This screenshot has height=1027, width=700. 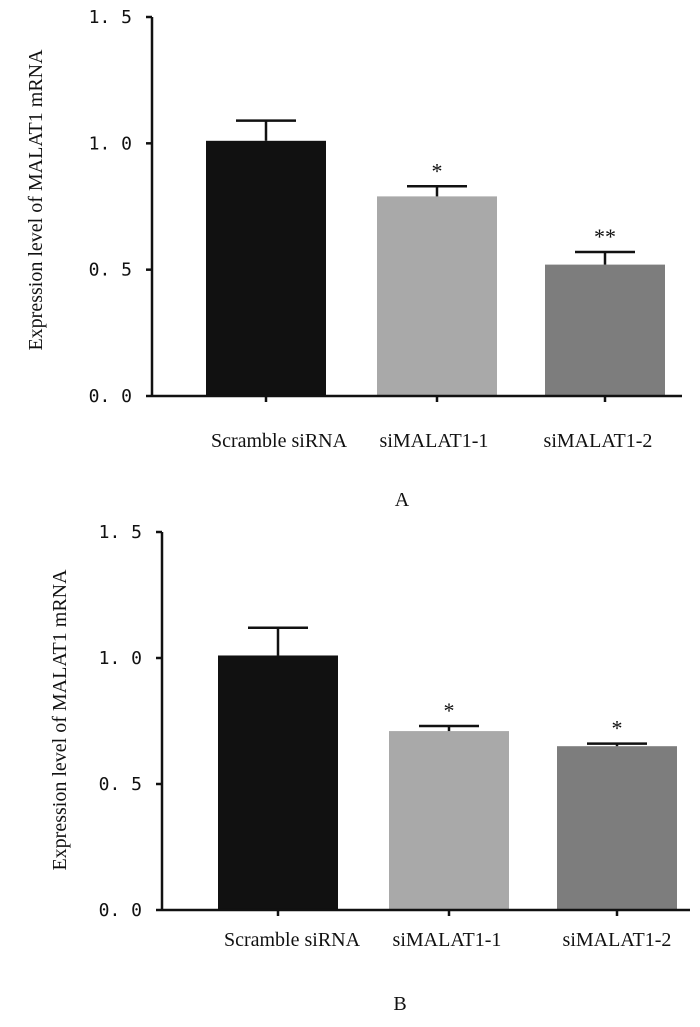 I want to click on significance-mark: **, so click(x=605, y=236).